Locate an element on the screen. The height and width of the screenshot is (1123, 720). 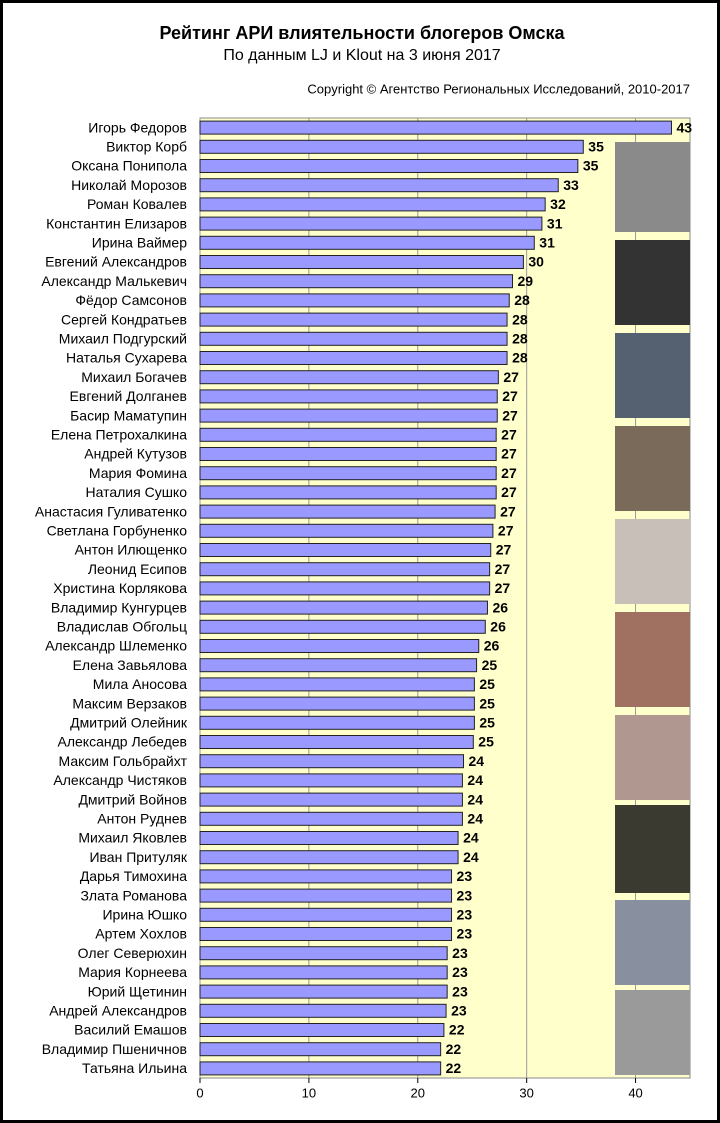
y-tick-label: Максим Верзаков is located at coordinates (129, 703).